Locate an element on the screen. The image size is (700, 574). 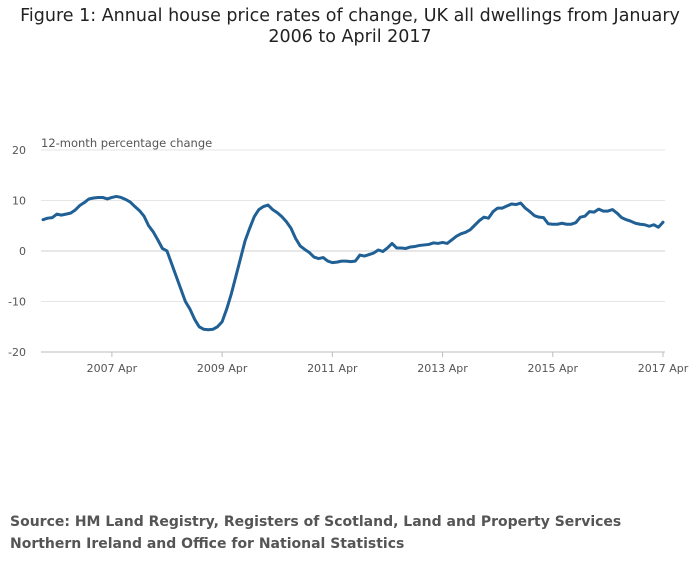
x-tick-label: 2017 Apr is located at coordinates (663, 368).